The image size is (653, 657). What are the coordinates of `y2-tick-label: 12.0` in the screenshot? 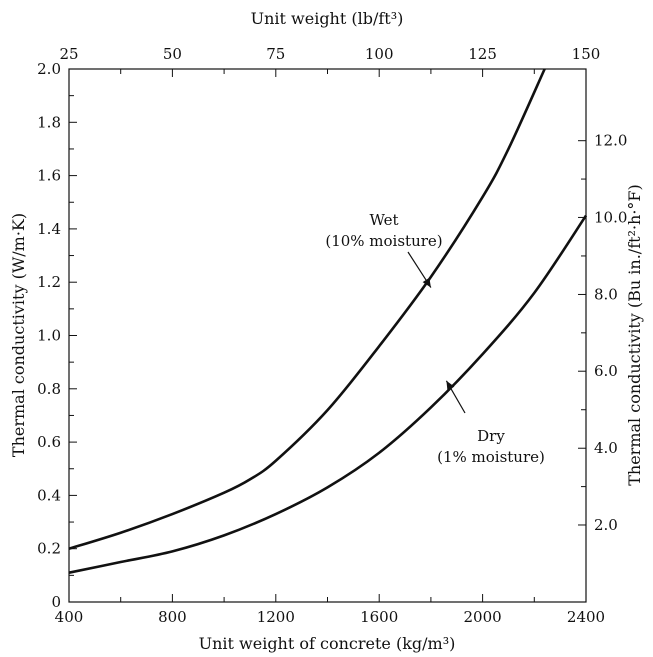 It's located at (610, 141).